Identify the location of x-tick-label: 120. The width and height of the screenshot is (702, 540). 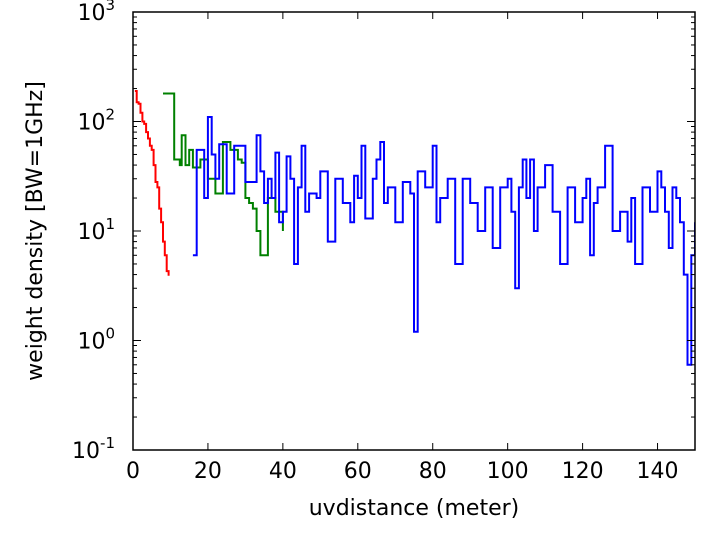
(583, 471).